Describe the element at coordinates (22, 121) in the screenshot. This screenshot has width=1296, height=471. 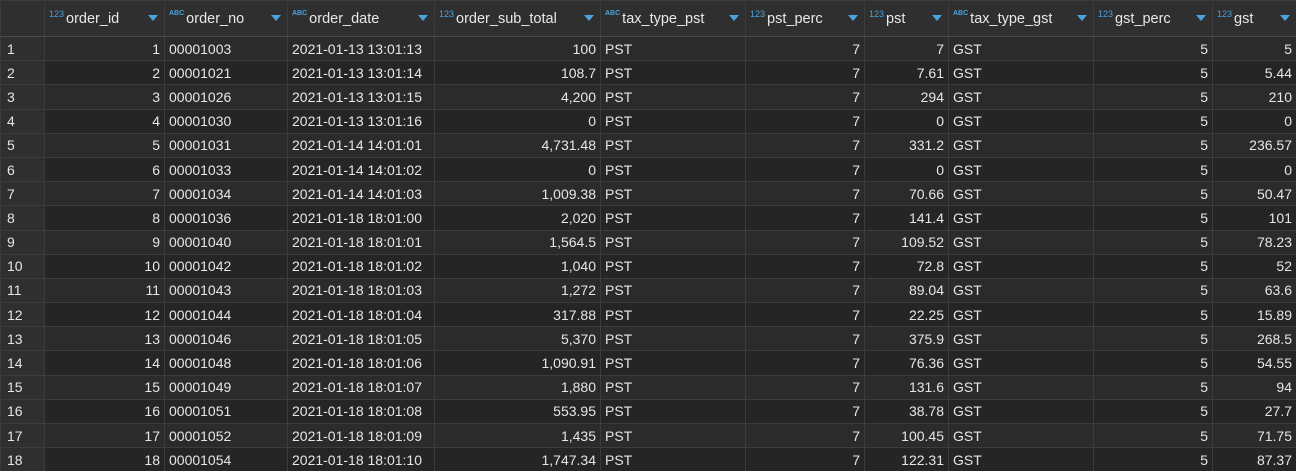
I see `row-number: 4` at that location.